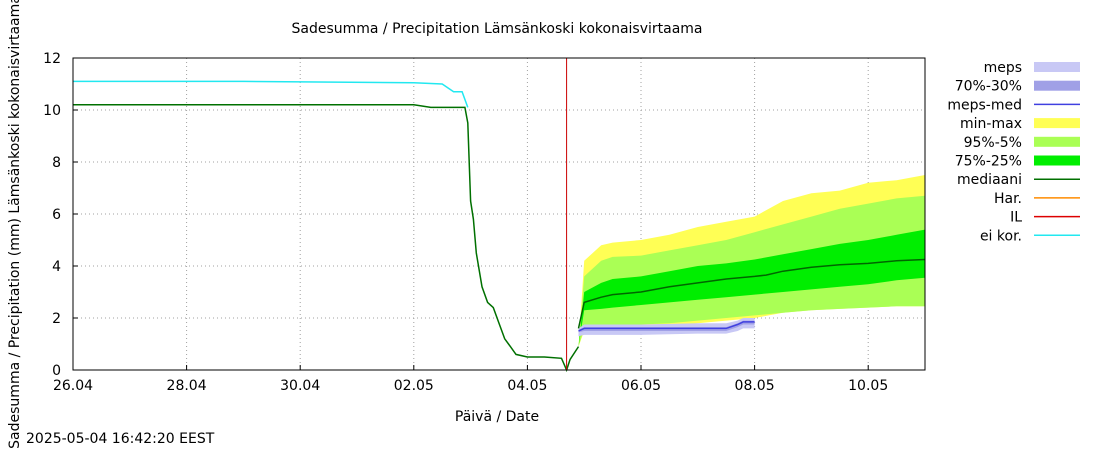 Image resolution: width=1100 pixels, height=450 pixels. I want to click on legend-item: Har., so click(1037, 199).